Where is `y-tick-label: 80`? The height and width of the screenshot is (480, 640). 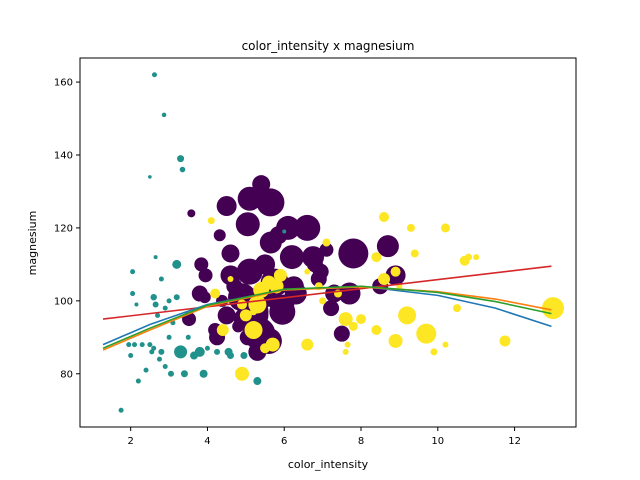
y-tick-label: 80 is located at coordinates (66, 374).